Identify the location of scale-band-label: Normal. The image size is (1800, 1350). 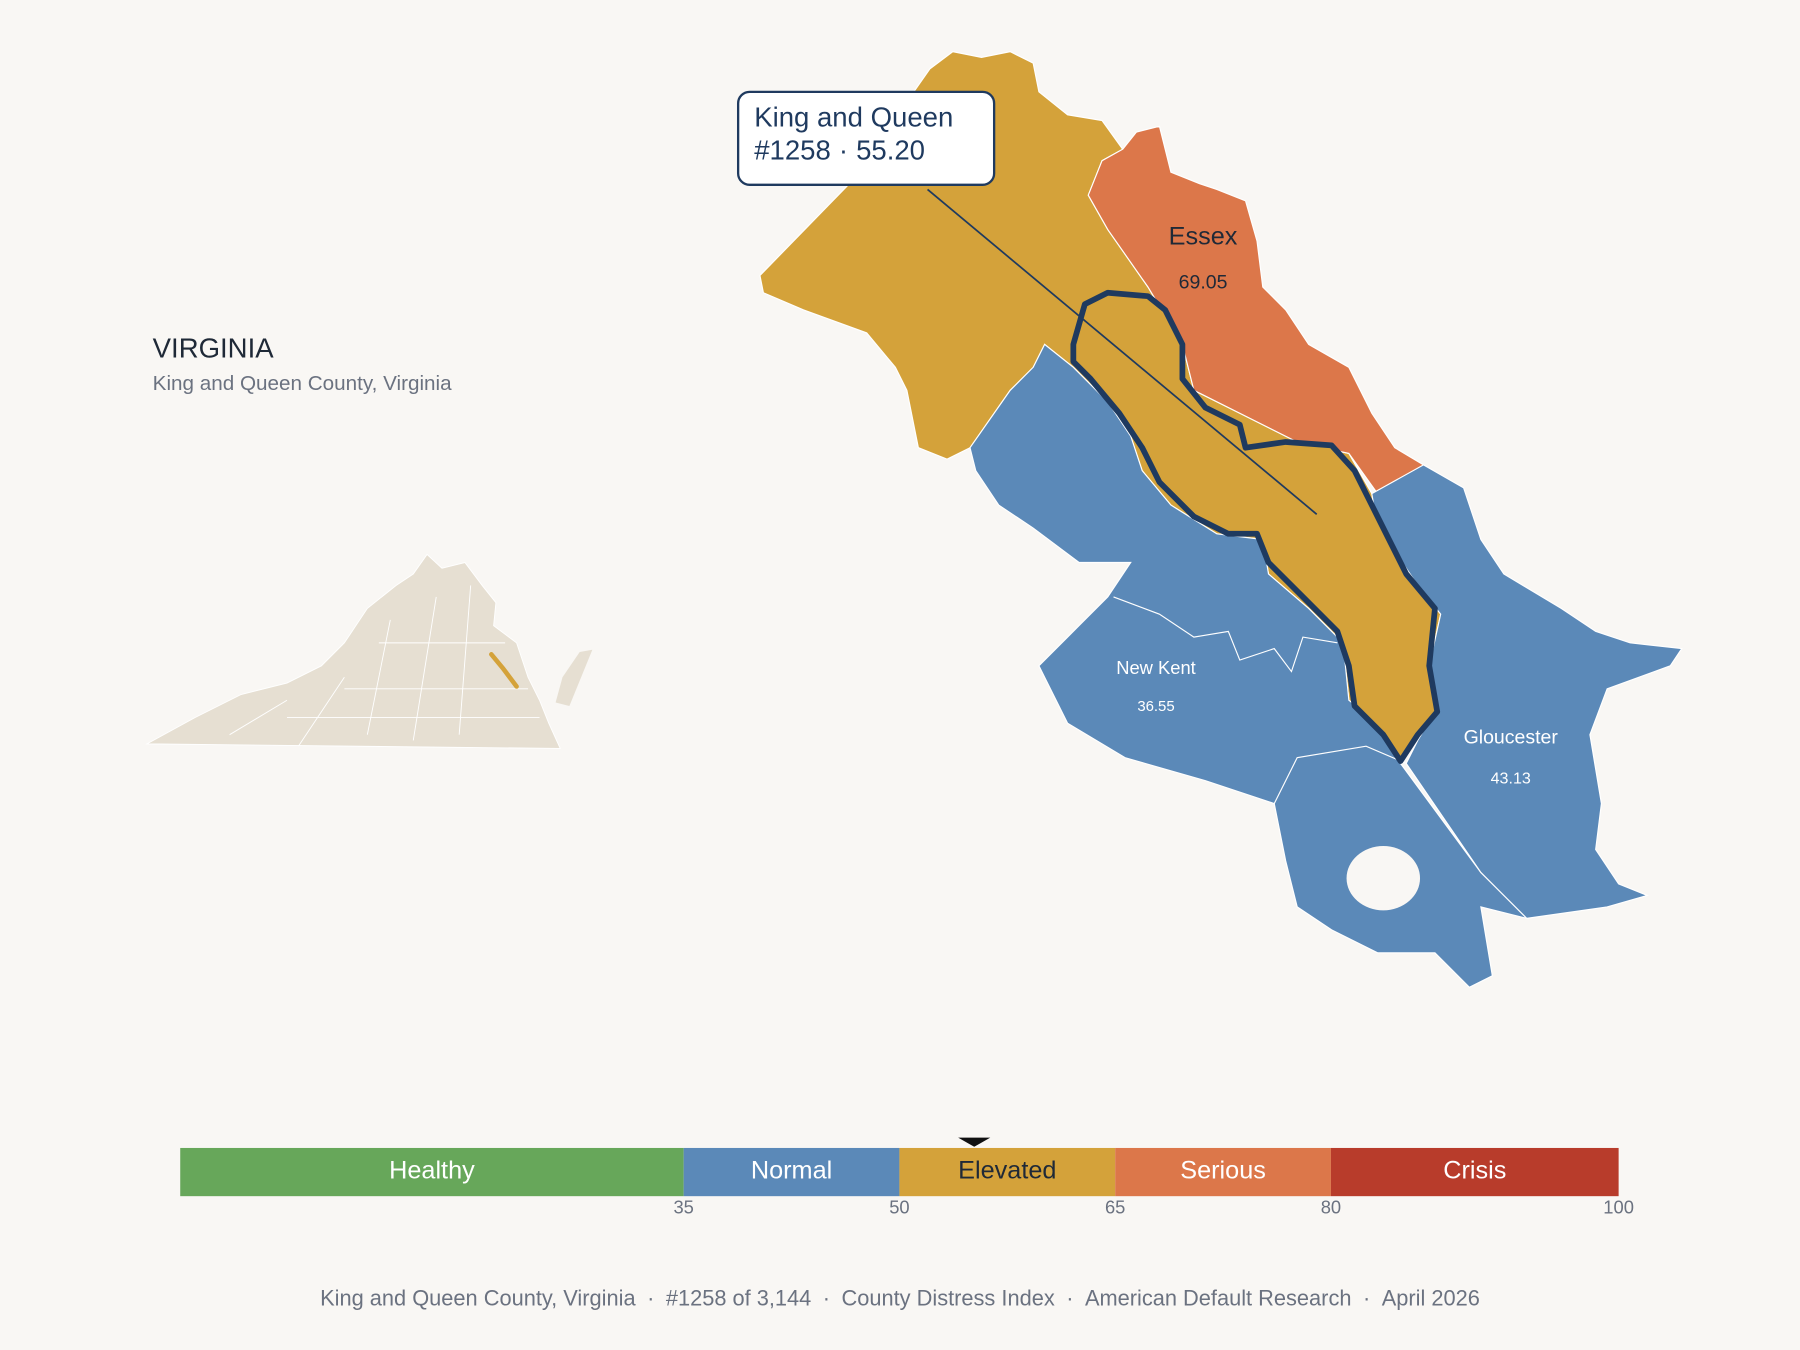
(791, 1171).